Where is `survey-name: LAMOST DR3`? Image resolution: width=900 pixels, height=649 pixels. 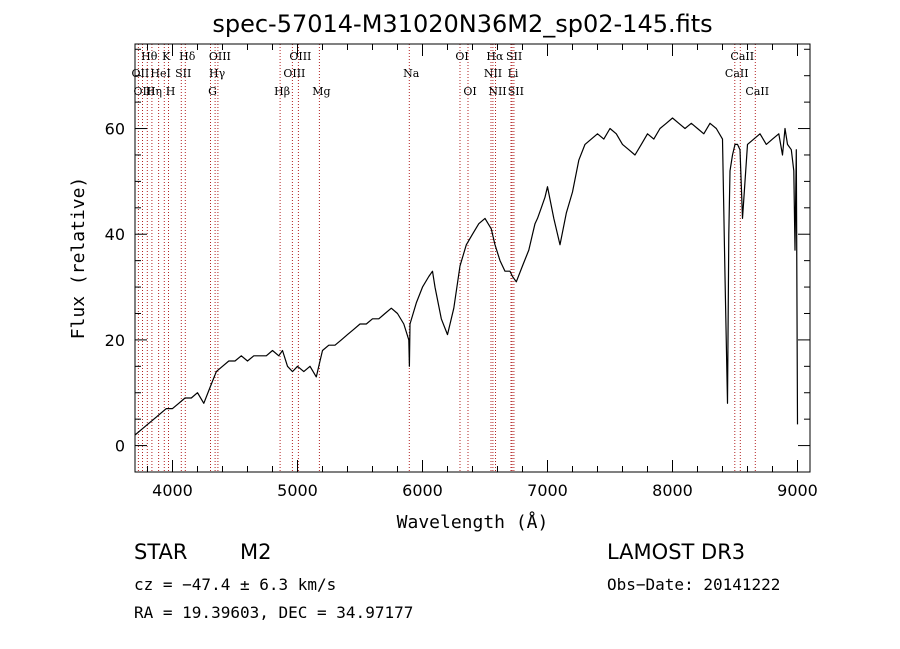 survey-name: LAMOST DR3 is located at coordinates (676, 552).